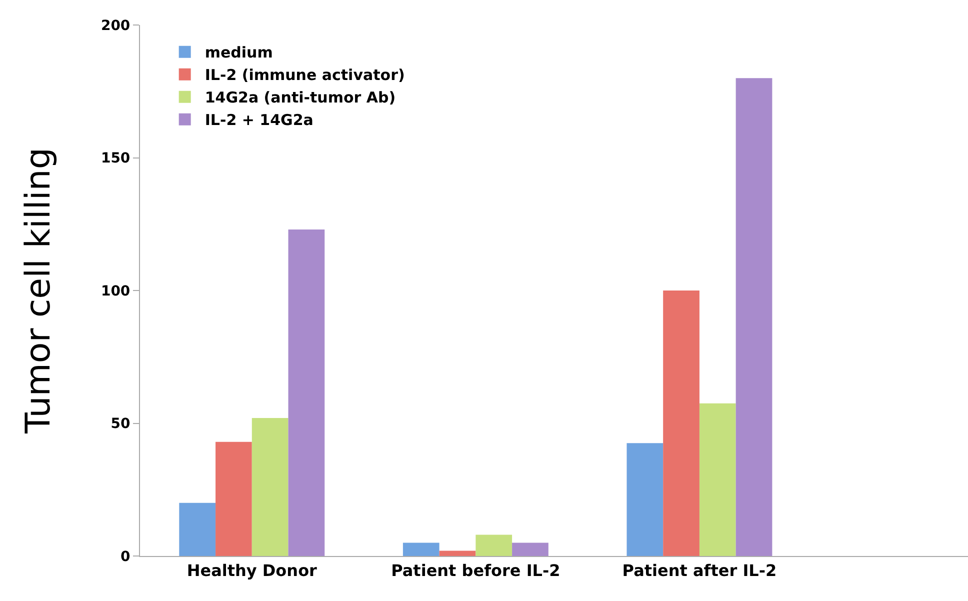  Describe the element at coordinates (38, 291) in the screenshot. I see `y-axis-title: Tumor cell killing` at that location.